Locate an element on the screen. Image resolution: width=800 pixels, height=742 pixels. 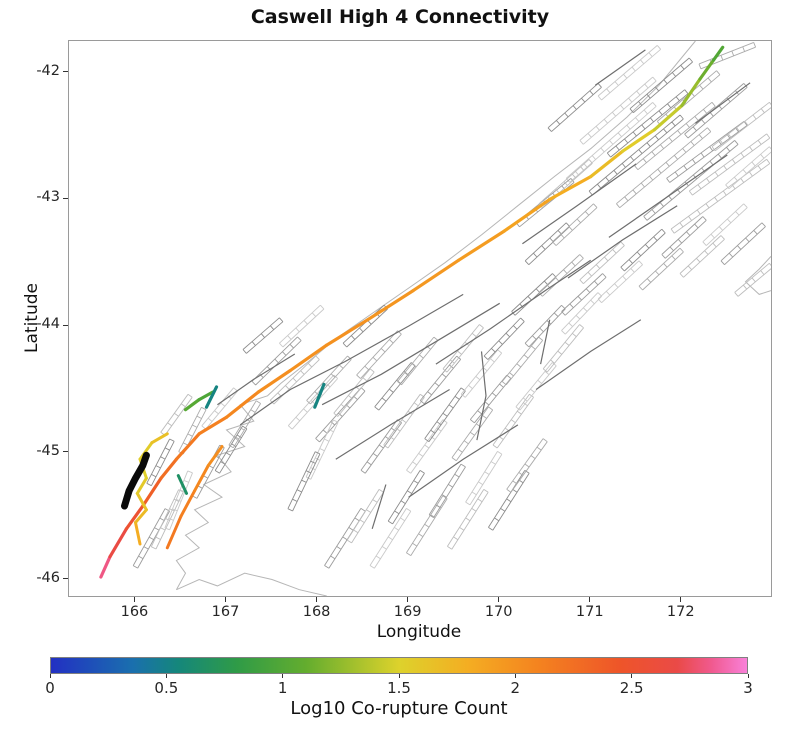
colorbar-tick-label: 1.5 is located at coordinates (399, 688).